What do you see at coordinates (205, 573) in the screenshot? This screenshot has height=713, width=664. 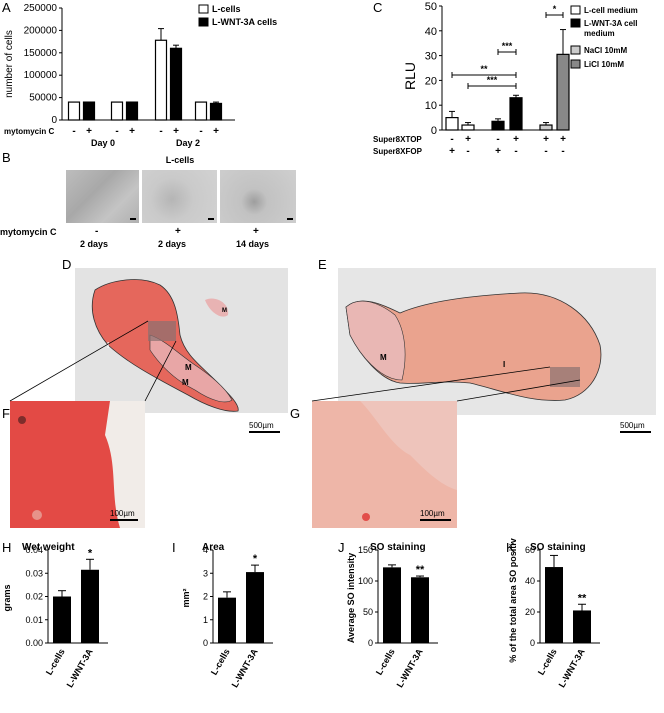 I see `y-tick-label: 3` at bounding box center [205, 573].